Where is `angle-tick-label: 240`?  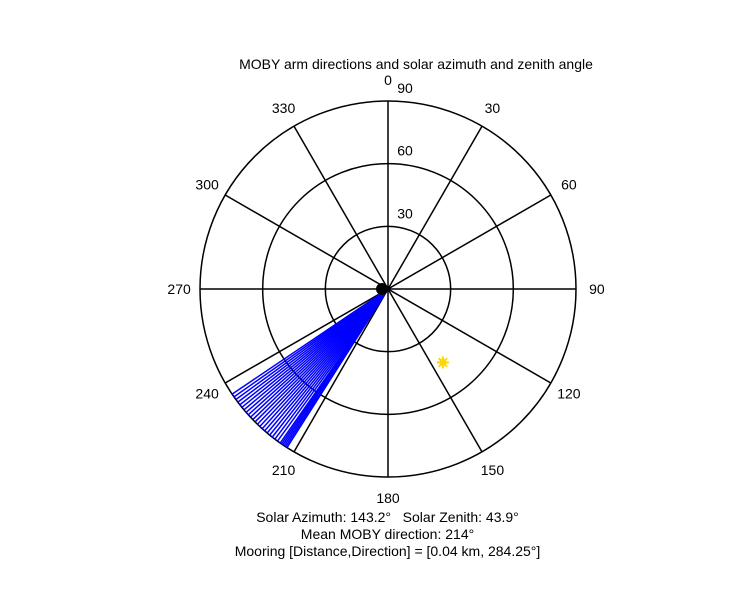 angle-tick-label: 240 is located at coordinates (207, 393).